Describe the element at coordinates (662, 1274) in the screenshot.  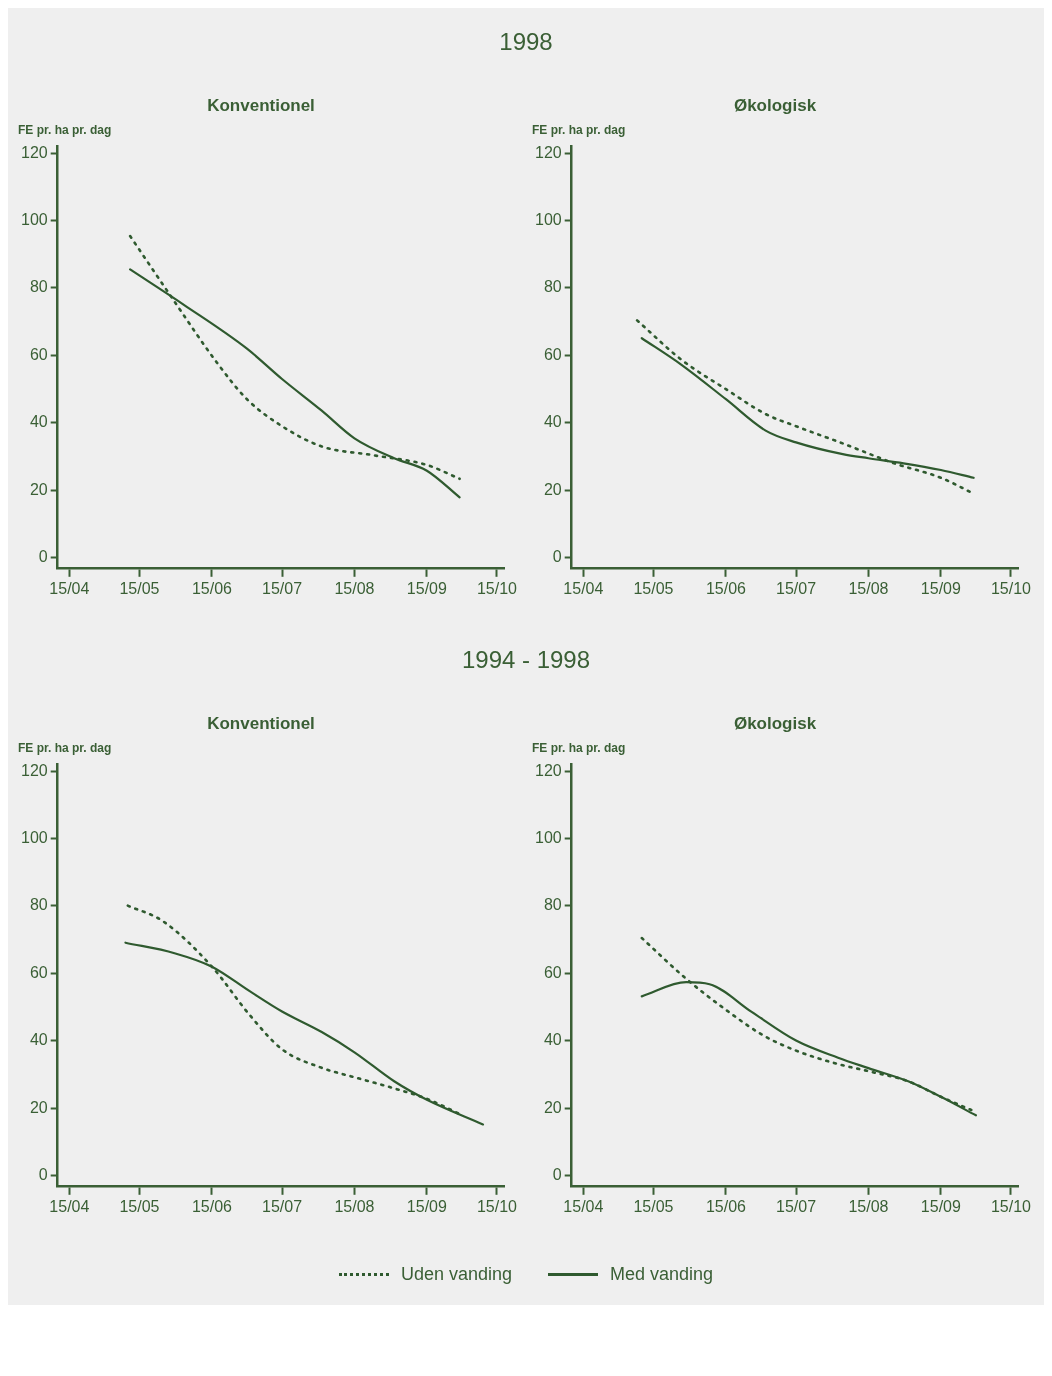
I see `legend-label: Med vanding` at that location.